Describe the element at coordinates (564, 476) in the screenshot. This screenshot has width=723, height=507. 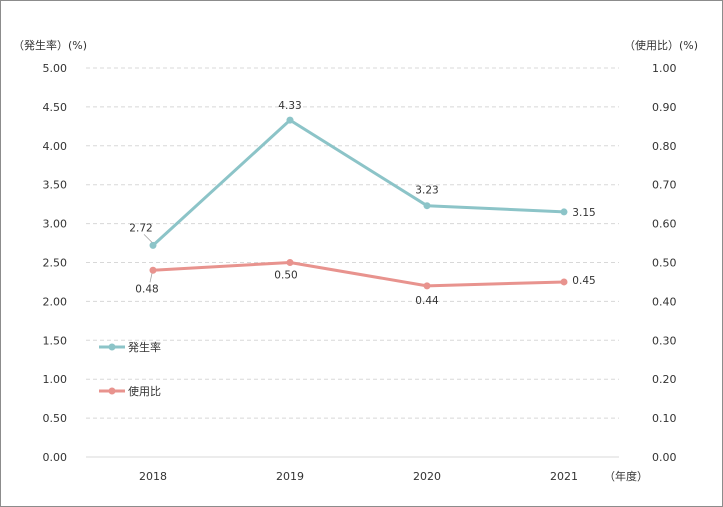
I see `x-tick-label: 2021` at that location.